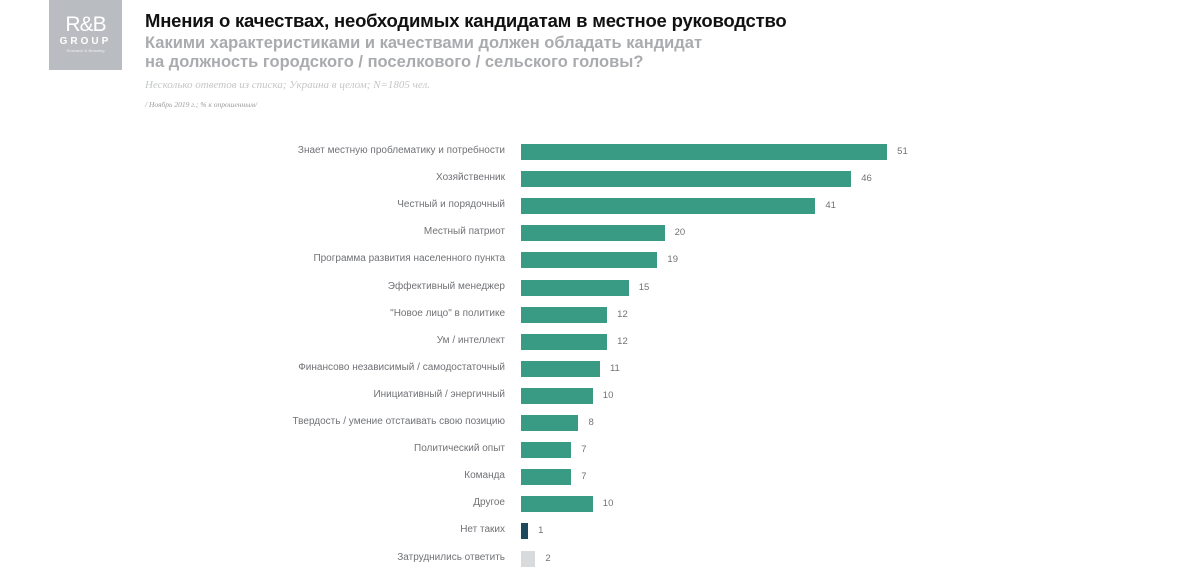  I want to click on category-label: Знает местную проблематику и потребности, so click(401, 150).